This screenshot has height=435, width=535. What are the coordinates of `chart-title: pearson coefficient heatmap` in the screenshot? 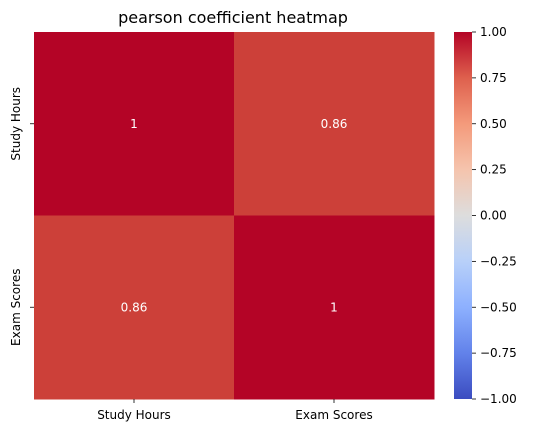 It's located at (233, 17).